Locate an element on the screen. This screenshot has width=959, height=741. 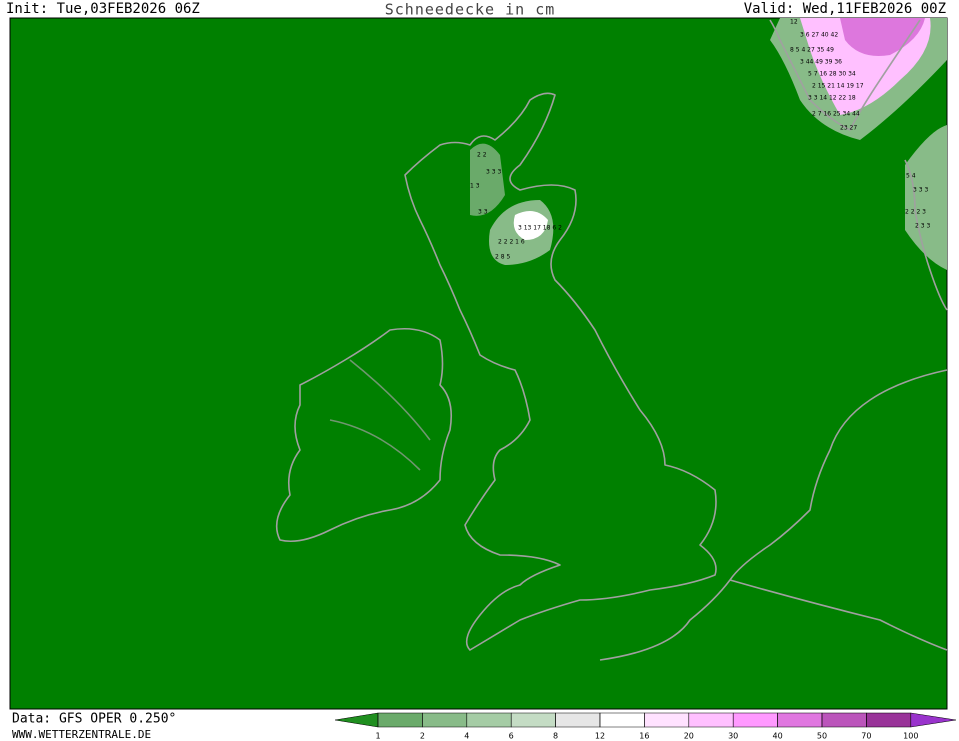
snow-depth-label: 23 27 is located at coordinates (848, 128).